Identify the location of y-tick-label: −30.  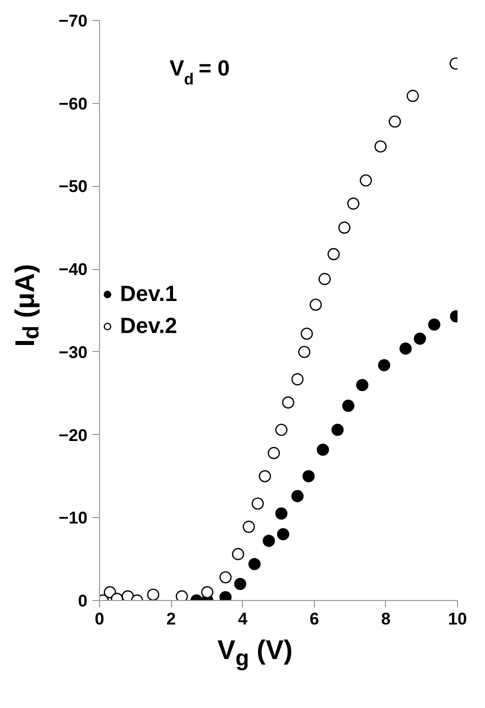
(73, 352).